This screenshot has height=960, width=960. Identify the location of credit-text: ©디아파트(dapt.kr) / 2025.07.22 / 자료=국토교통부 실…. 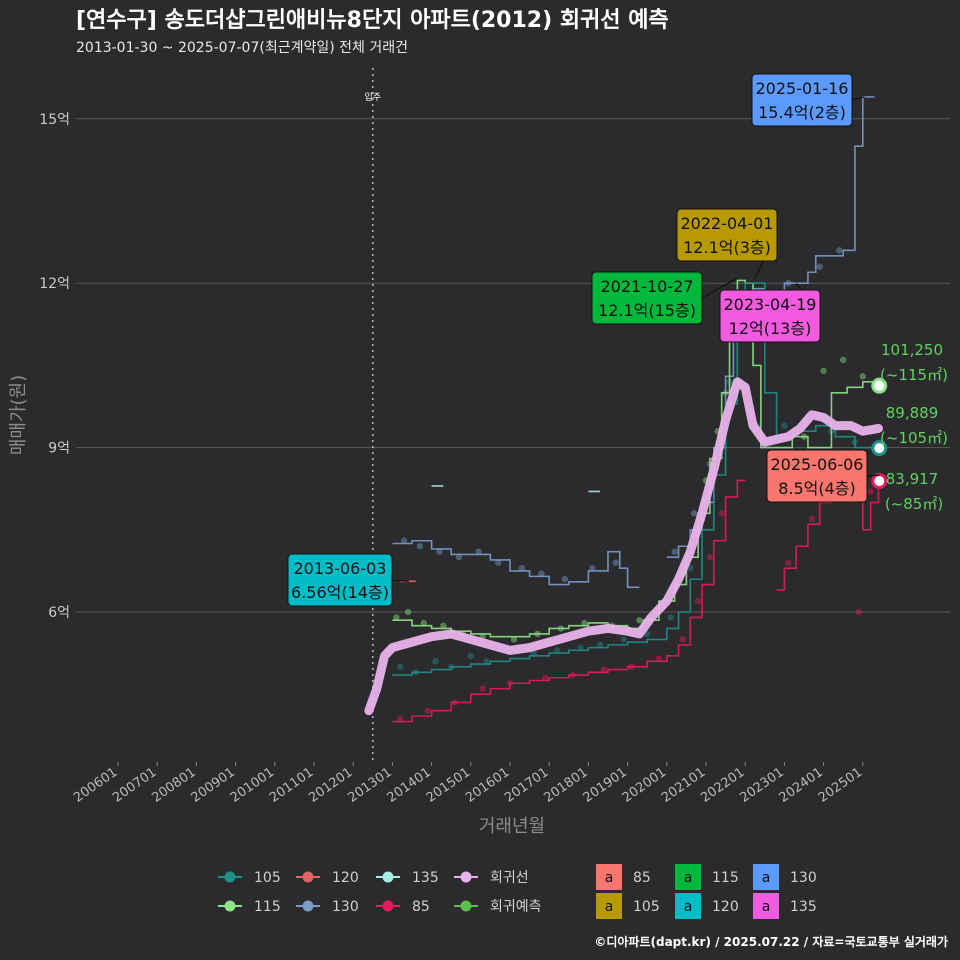
(771, 941).